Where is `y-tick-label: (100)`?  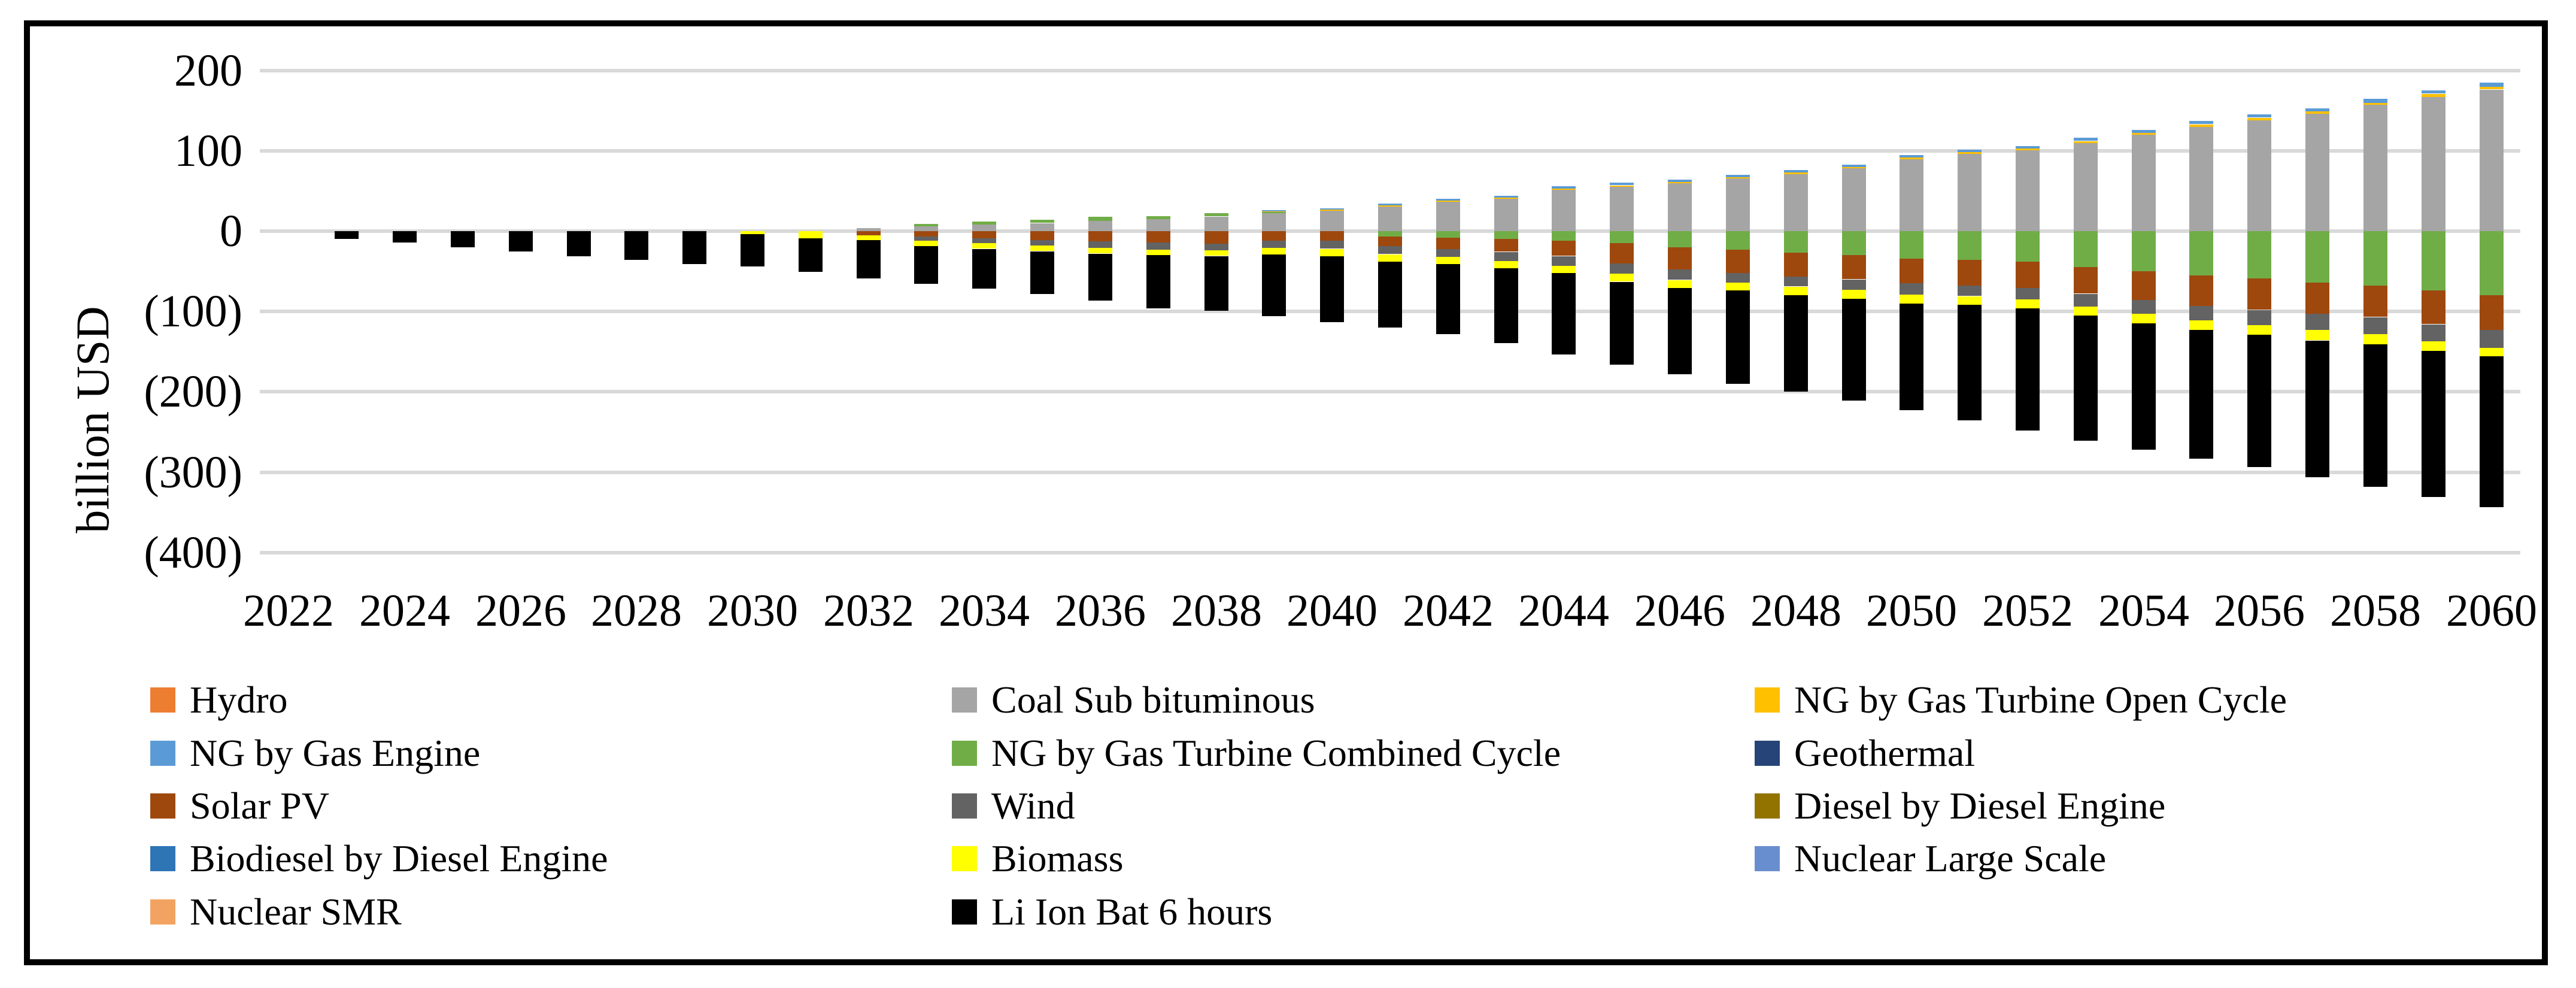 y-tick-label: (100) is located at coordinates (193, 311).